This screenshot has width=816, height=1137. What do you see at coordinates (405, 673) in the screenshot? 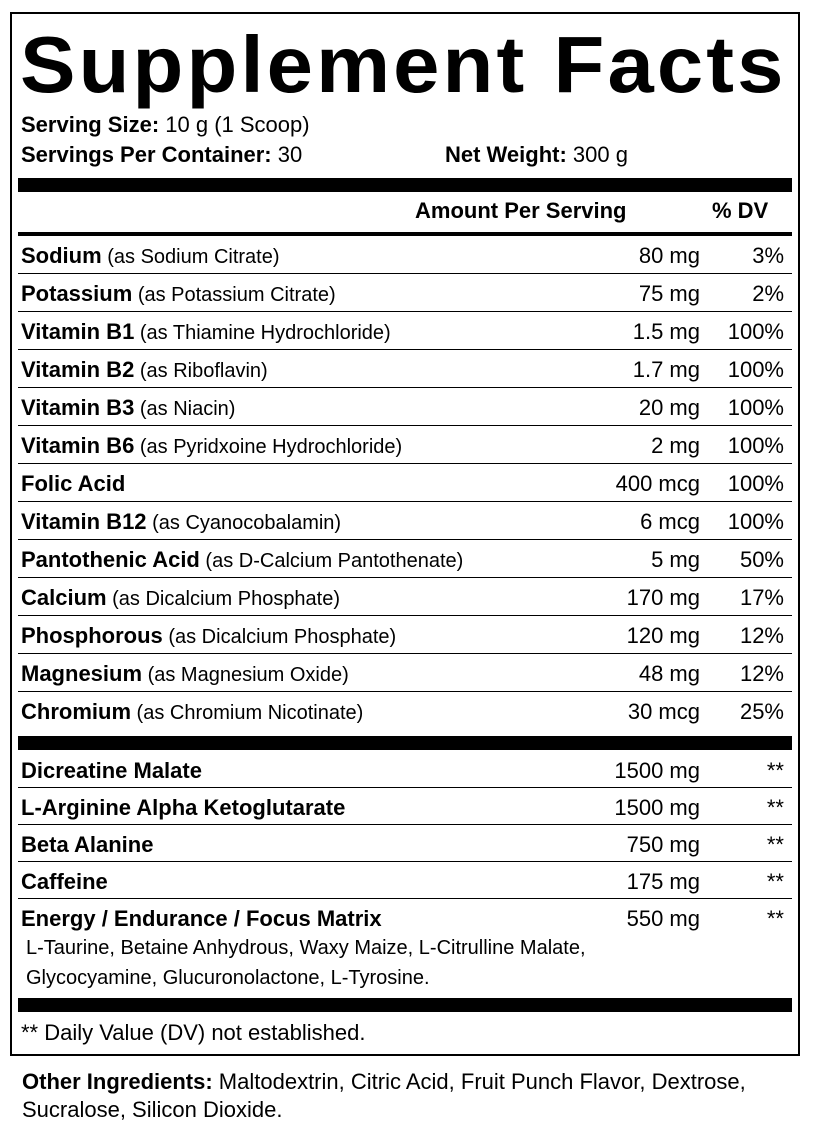
I see `nutrient-row: Magnesium (as Magnesium Oxide) 48 mg 12%` at bounding box center [405, 673].